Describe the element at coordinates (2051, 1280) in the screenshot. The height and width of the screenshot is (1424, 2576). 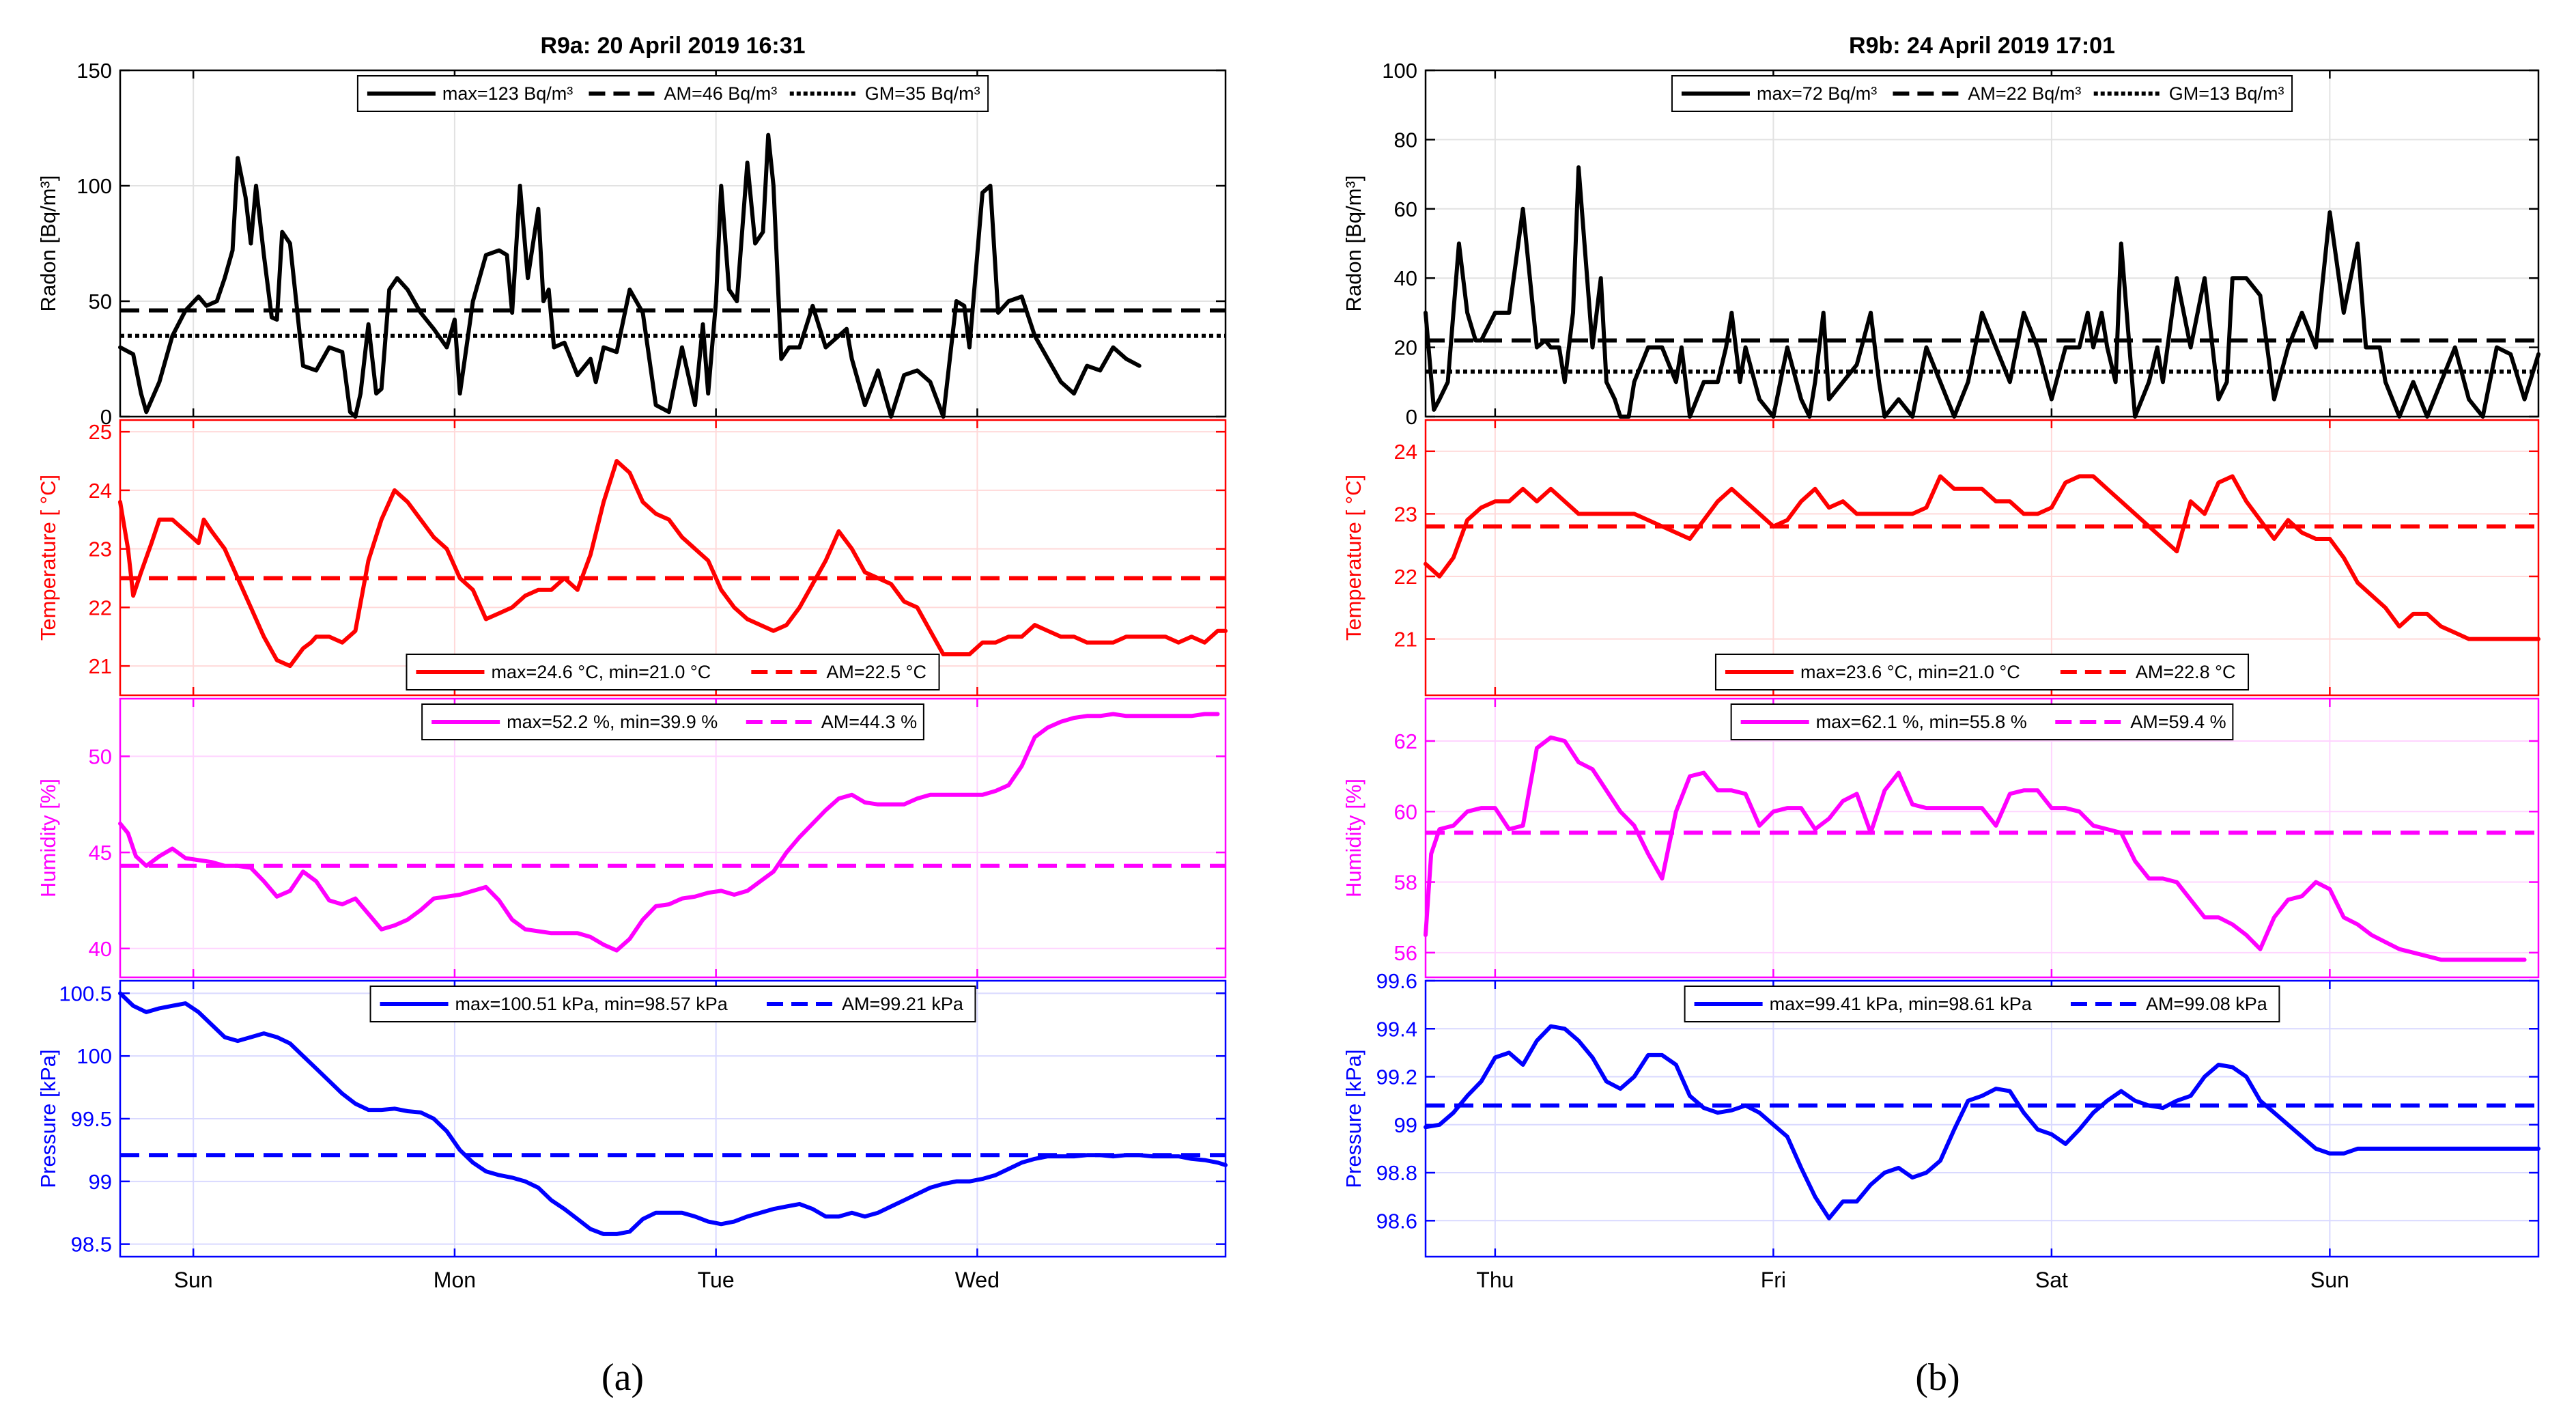
I see `x-tick-label: Sat` at that location.